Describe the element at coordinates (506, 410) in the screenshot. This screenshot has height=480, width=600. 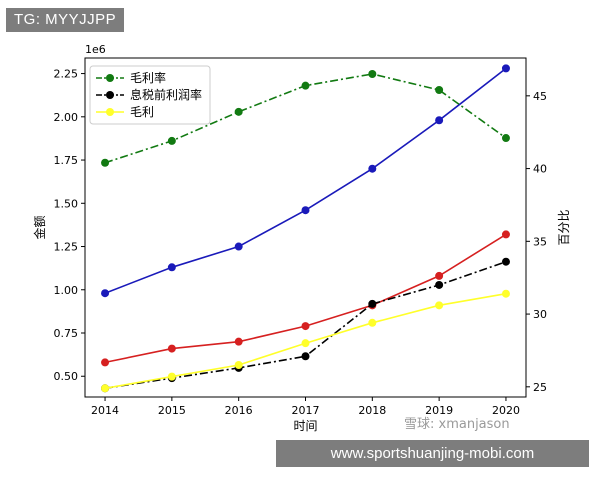
I see `x-tick-label: 2020` at that location.